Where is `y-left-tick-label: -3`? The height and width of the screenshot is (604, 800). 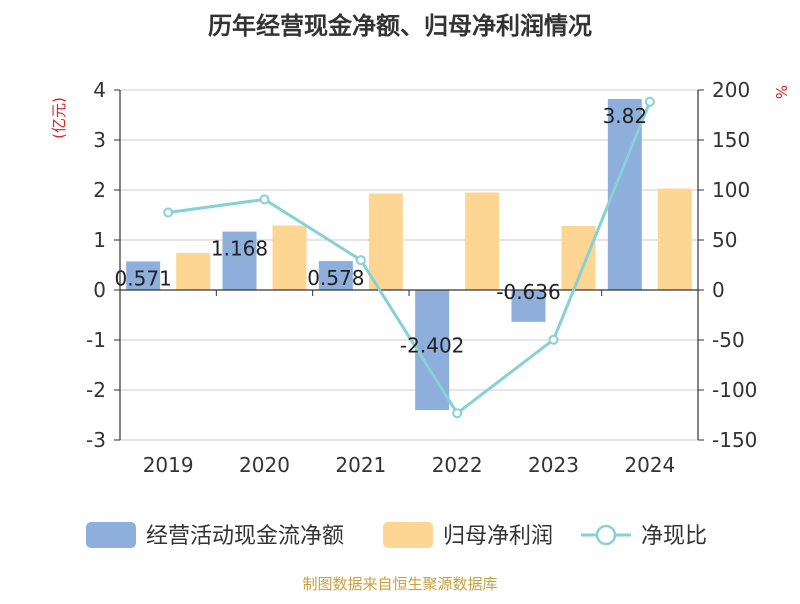
y-left-tick-label: -3 is located at coordinates (96, 440).